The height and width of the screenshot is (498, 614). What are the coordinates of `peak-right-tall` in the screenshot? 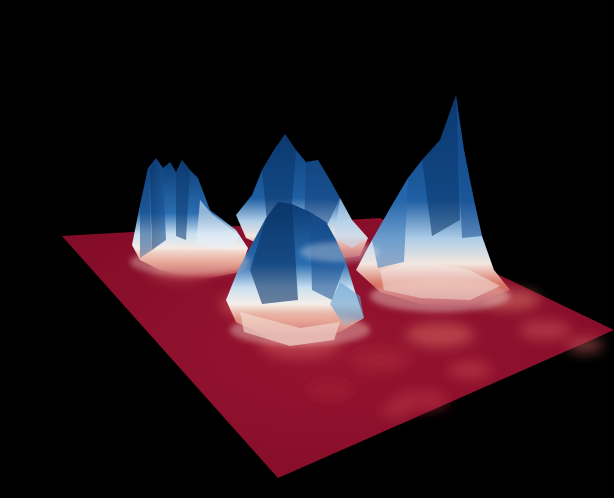 It's located at (433, 200).